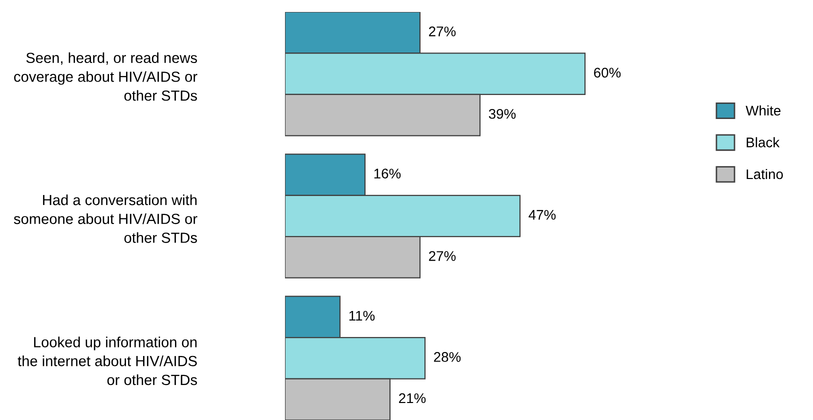 The image size is (813, 420). What do you see at coordinates (764, 174) in the screenshot?
I see `legend-label: Latino` at bounding box center [764, 174].